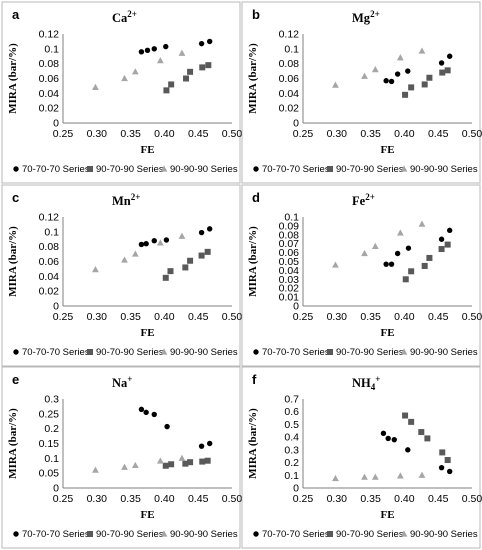  Describe the element at coordinates (289, 226) in the screenshot. I see `y-tick-label: 0.09` at that location.